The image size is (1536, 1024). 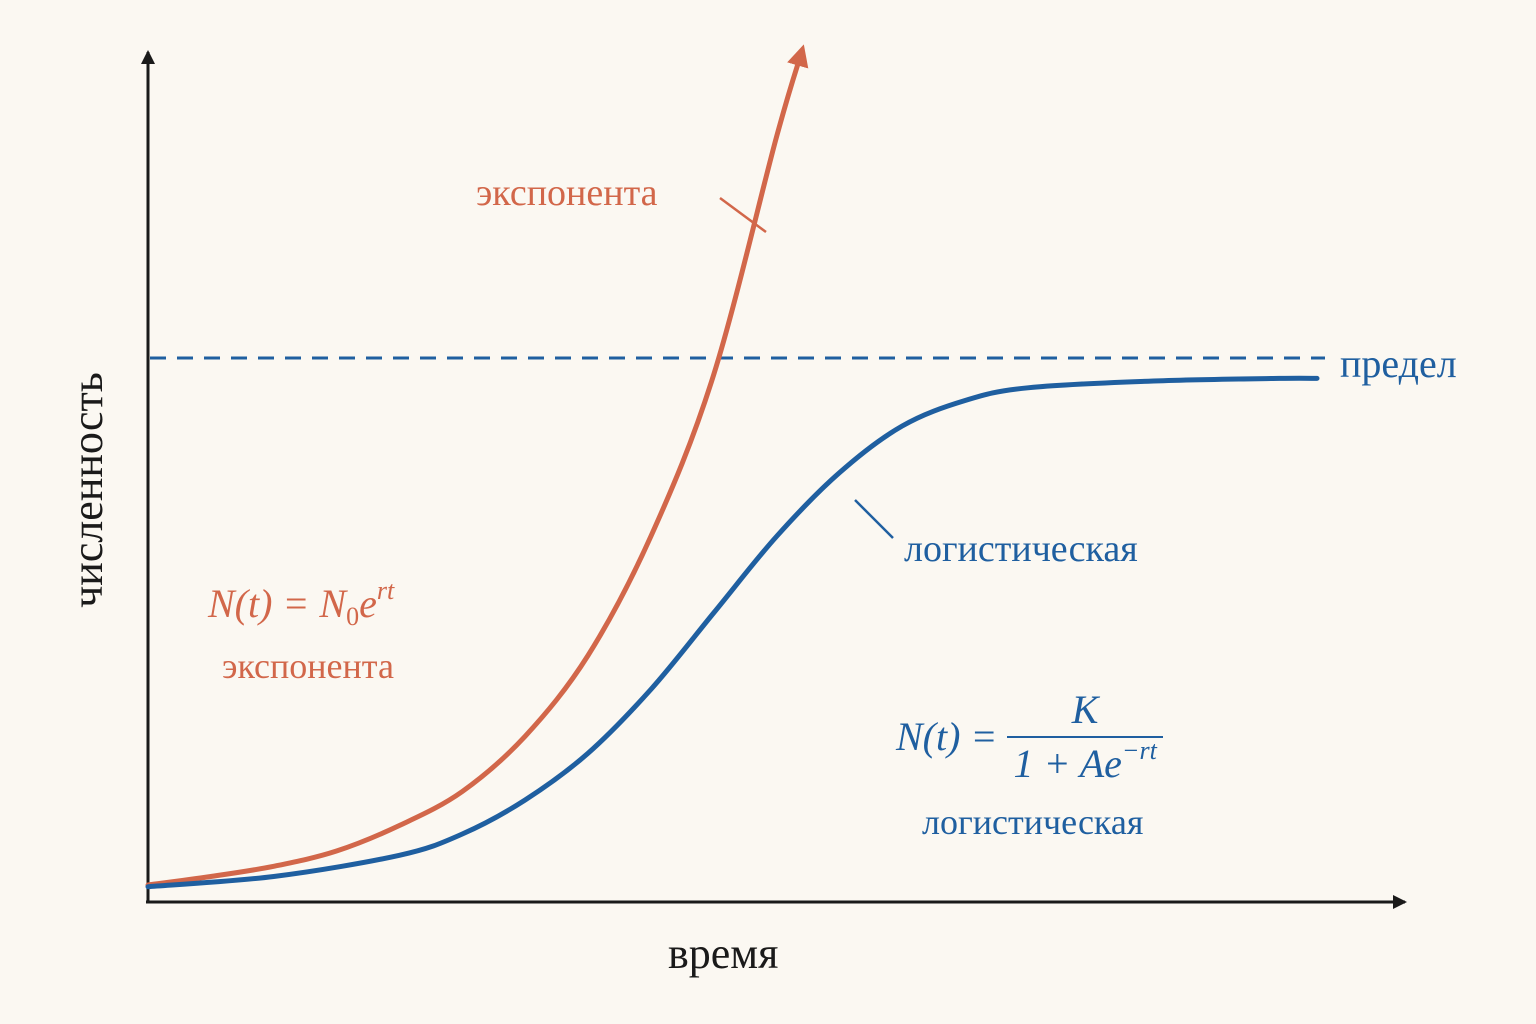 I want to click on exp-curve-label: экспонента, so click(x=567, y=193).